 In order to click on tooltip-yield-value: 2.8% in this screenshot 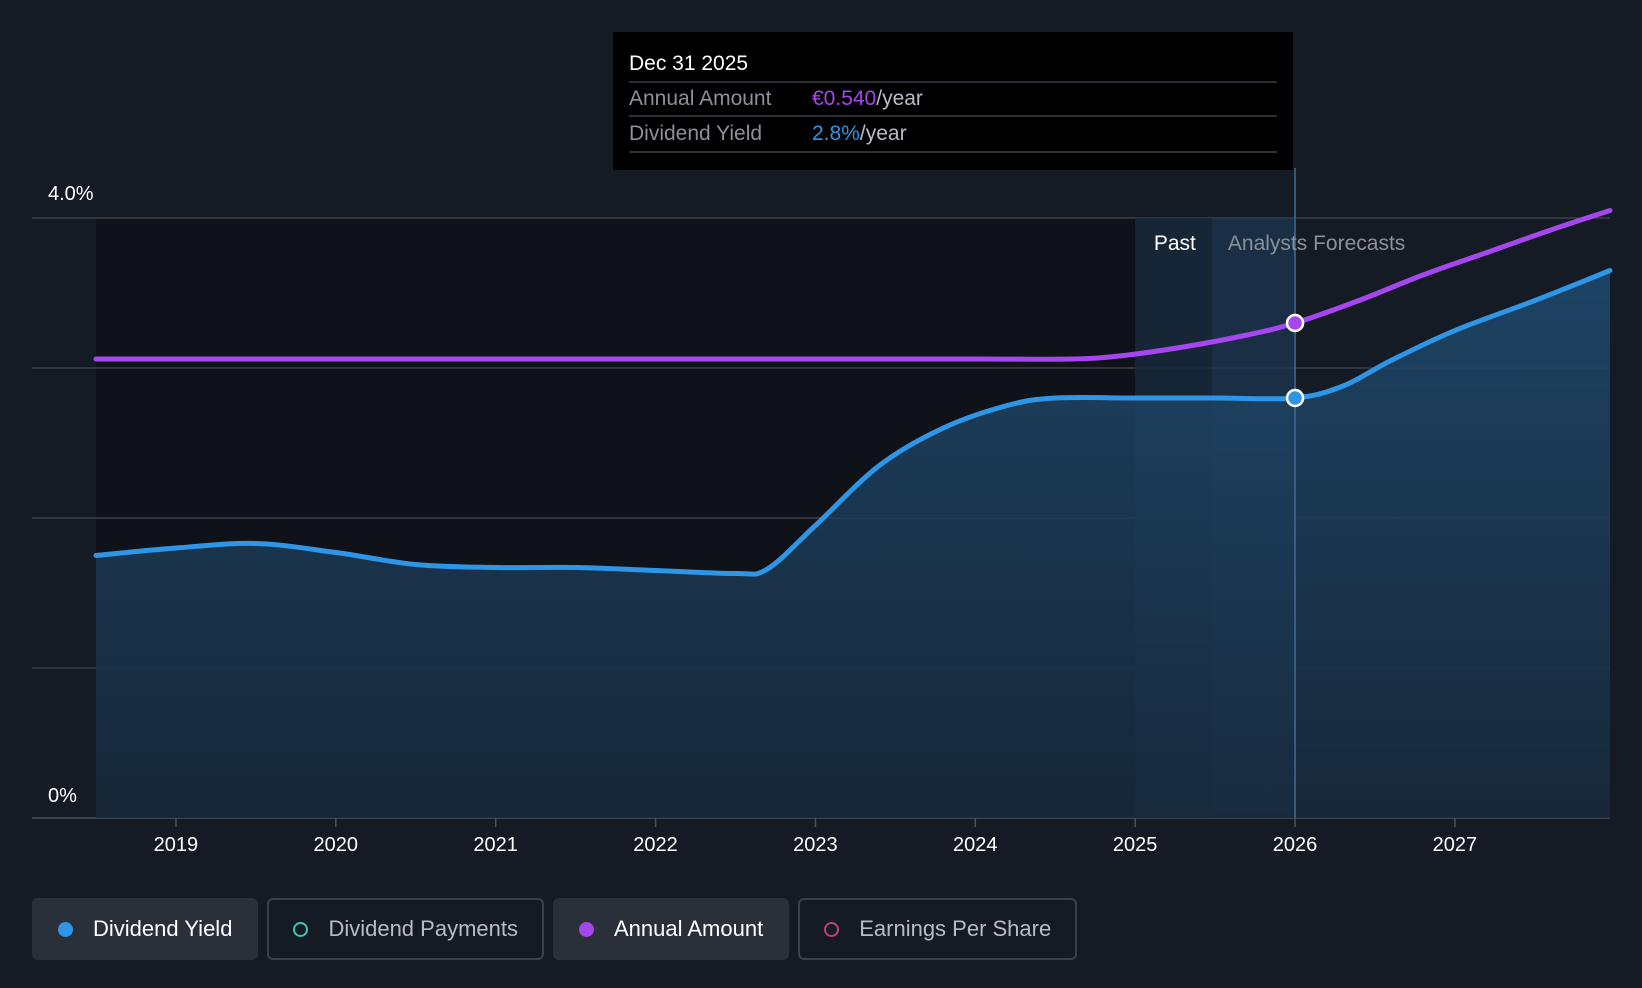, I will do `click(836, 133)`.